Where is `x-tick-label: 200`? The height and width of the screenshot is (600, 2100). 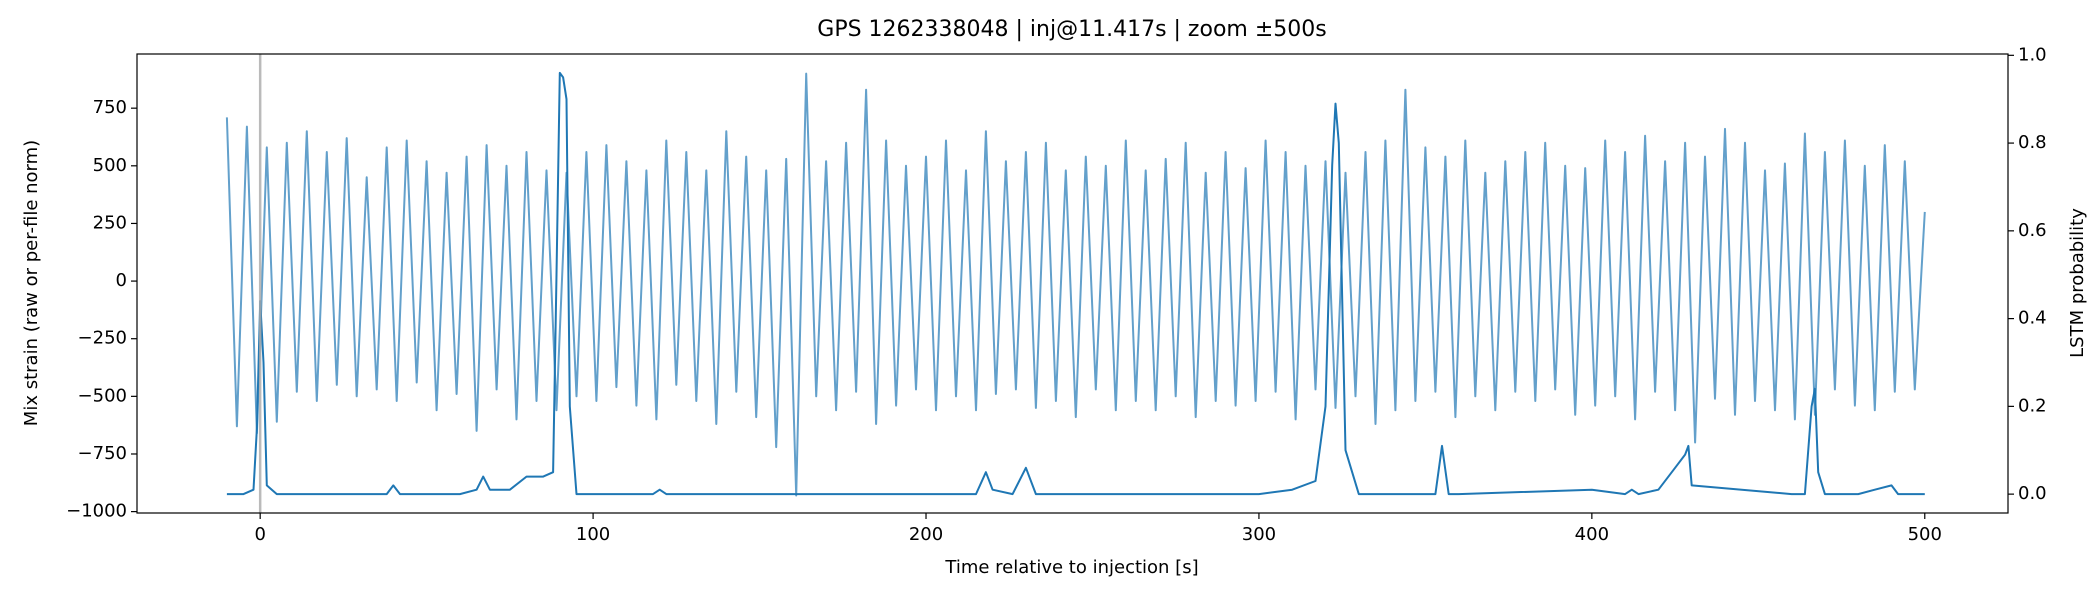
x-tick-label: 200 is located at coordinates (926, 534).